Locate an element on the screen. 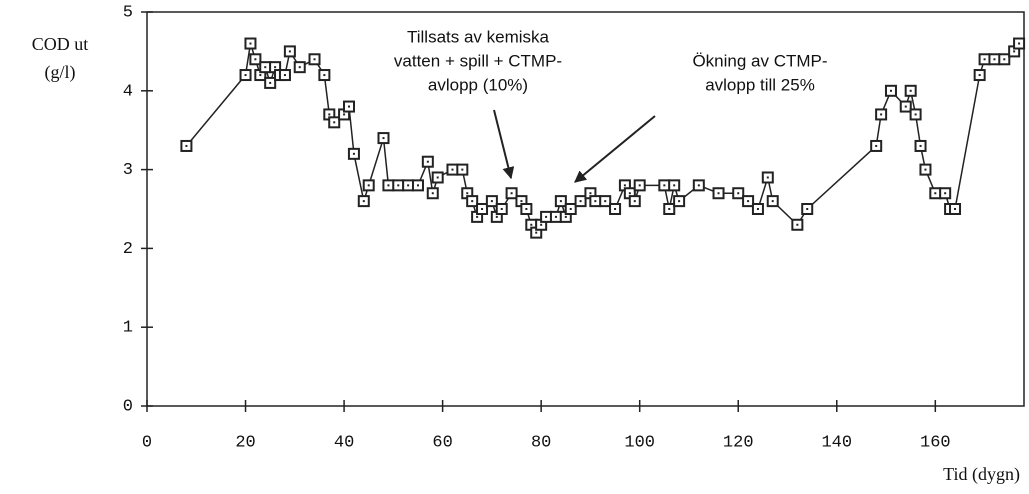  x-tick-label: 20 is located at coordinates (245, 442).